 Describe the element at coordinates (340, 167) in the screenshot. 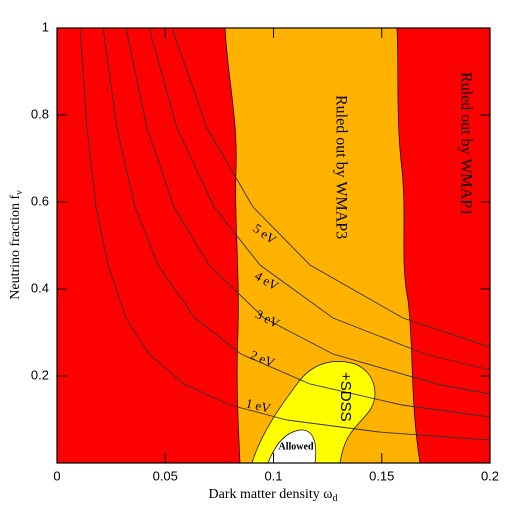

I see `region-label: Ruled out by WMAP3` at that location.